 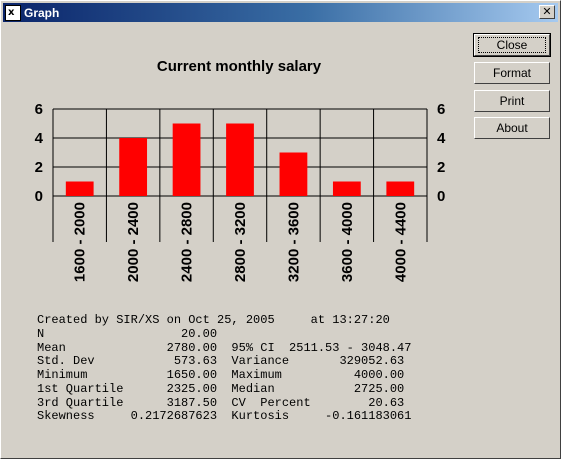 What do you see at coordinates (239, 66) in the screenshot?
I see `chart-title: Current monthly salary` at bounding box center [239, 66].